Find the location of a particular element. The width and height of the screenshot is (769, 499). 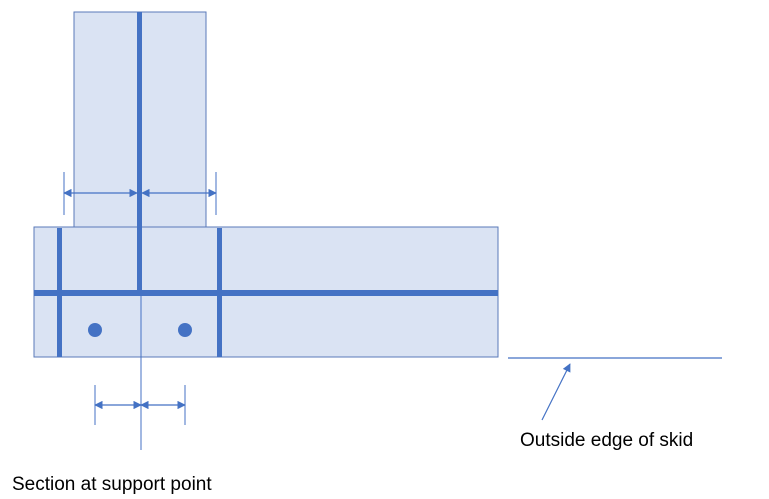

right-vertical-bar is located at coordinates (219, 292).